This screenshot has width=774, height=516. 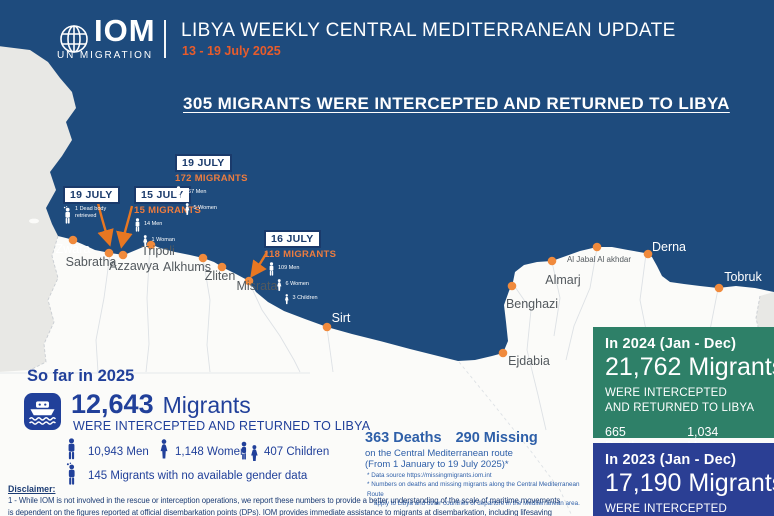 I want to click on men-count-2025: 10,943 Men, so click(x=118, y=452).